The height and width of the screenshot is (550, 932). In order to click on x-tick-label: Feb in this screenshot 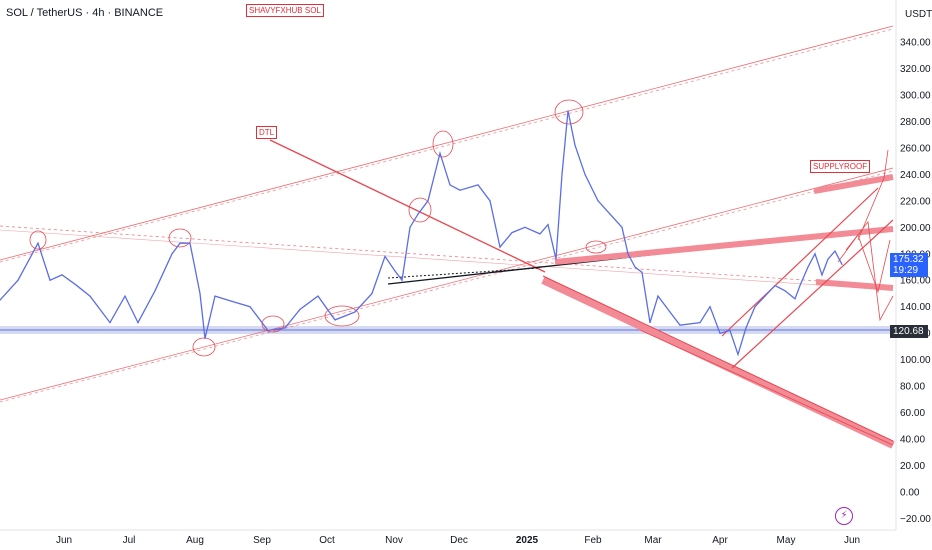, I will do `click(593, 540)`.